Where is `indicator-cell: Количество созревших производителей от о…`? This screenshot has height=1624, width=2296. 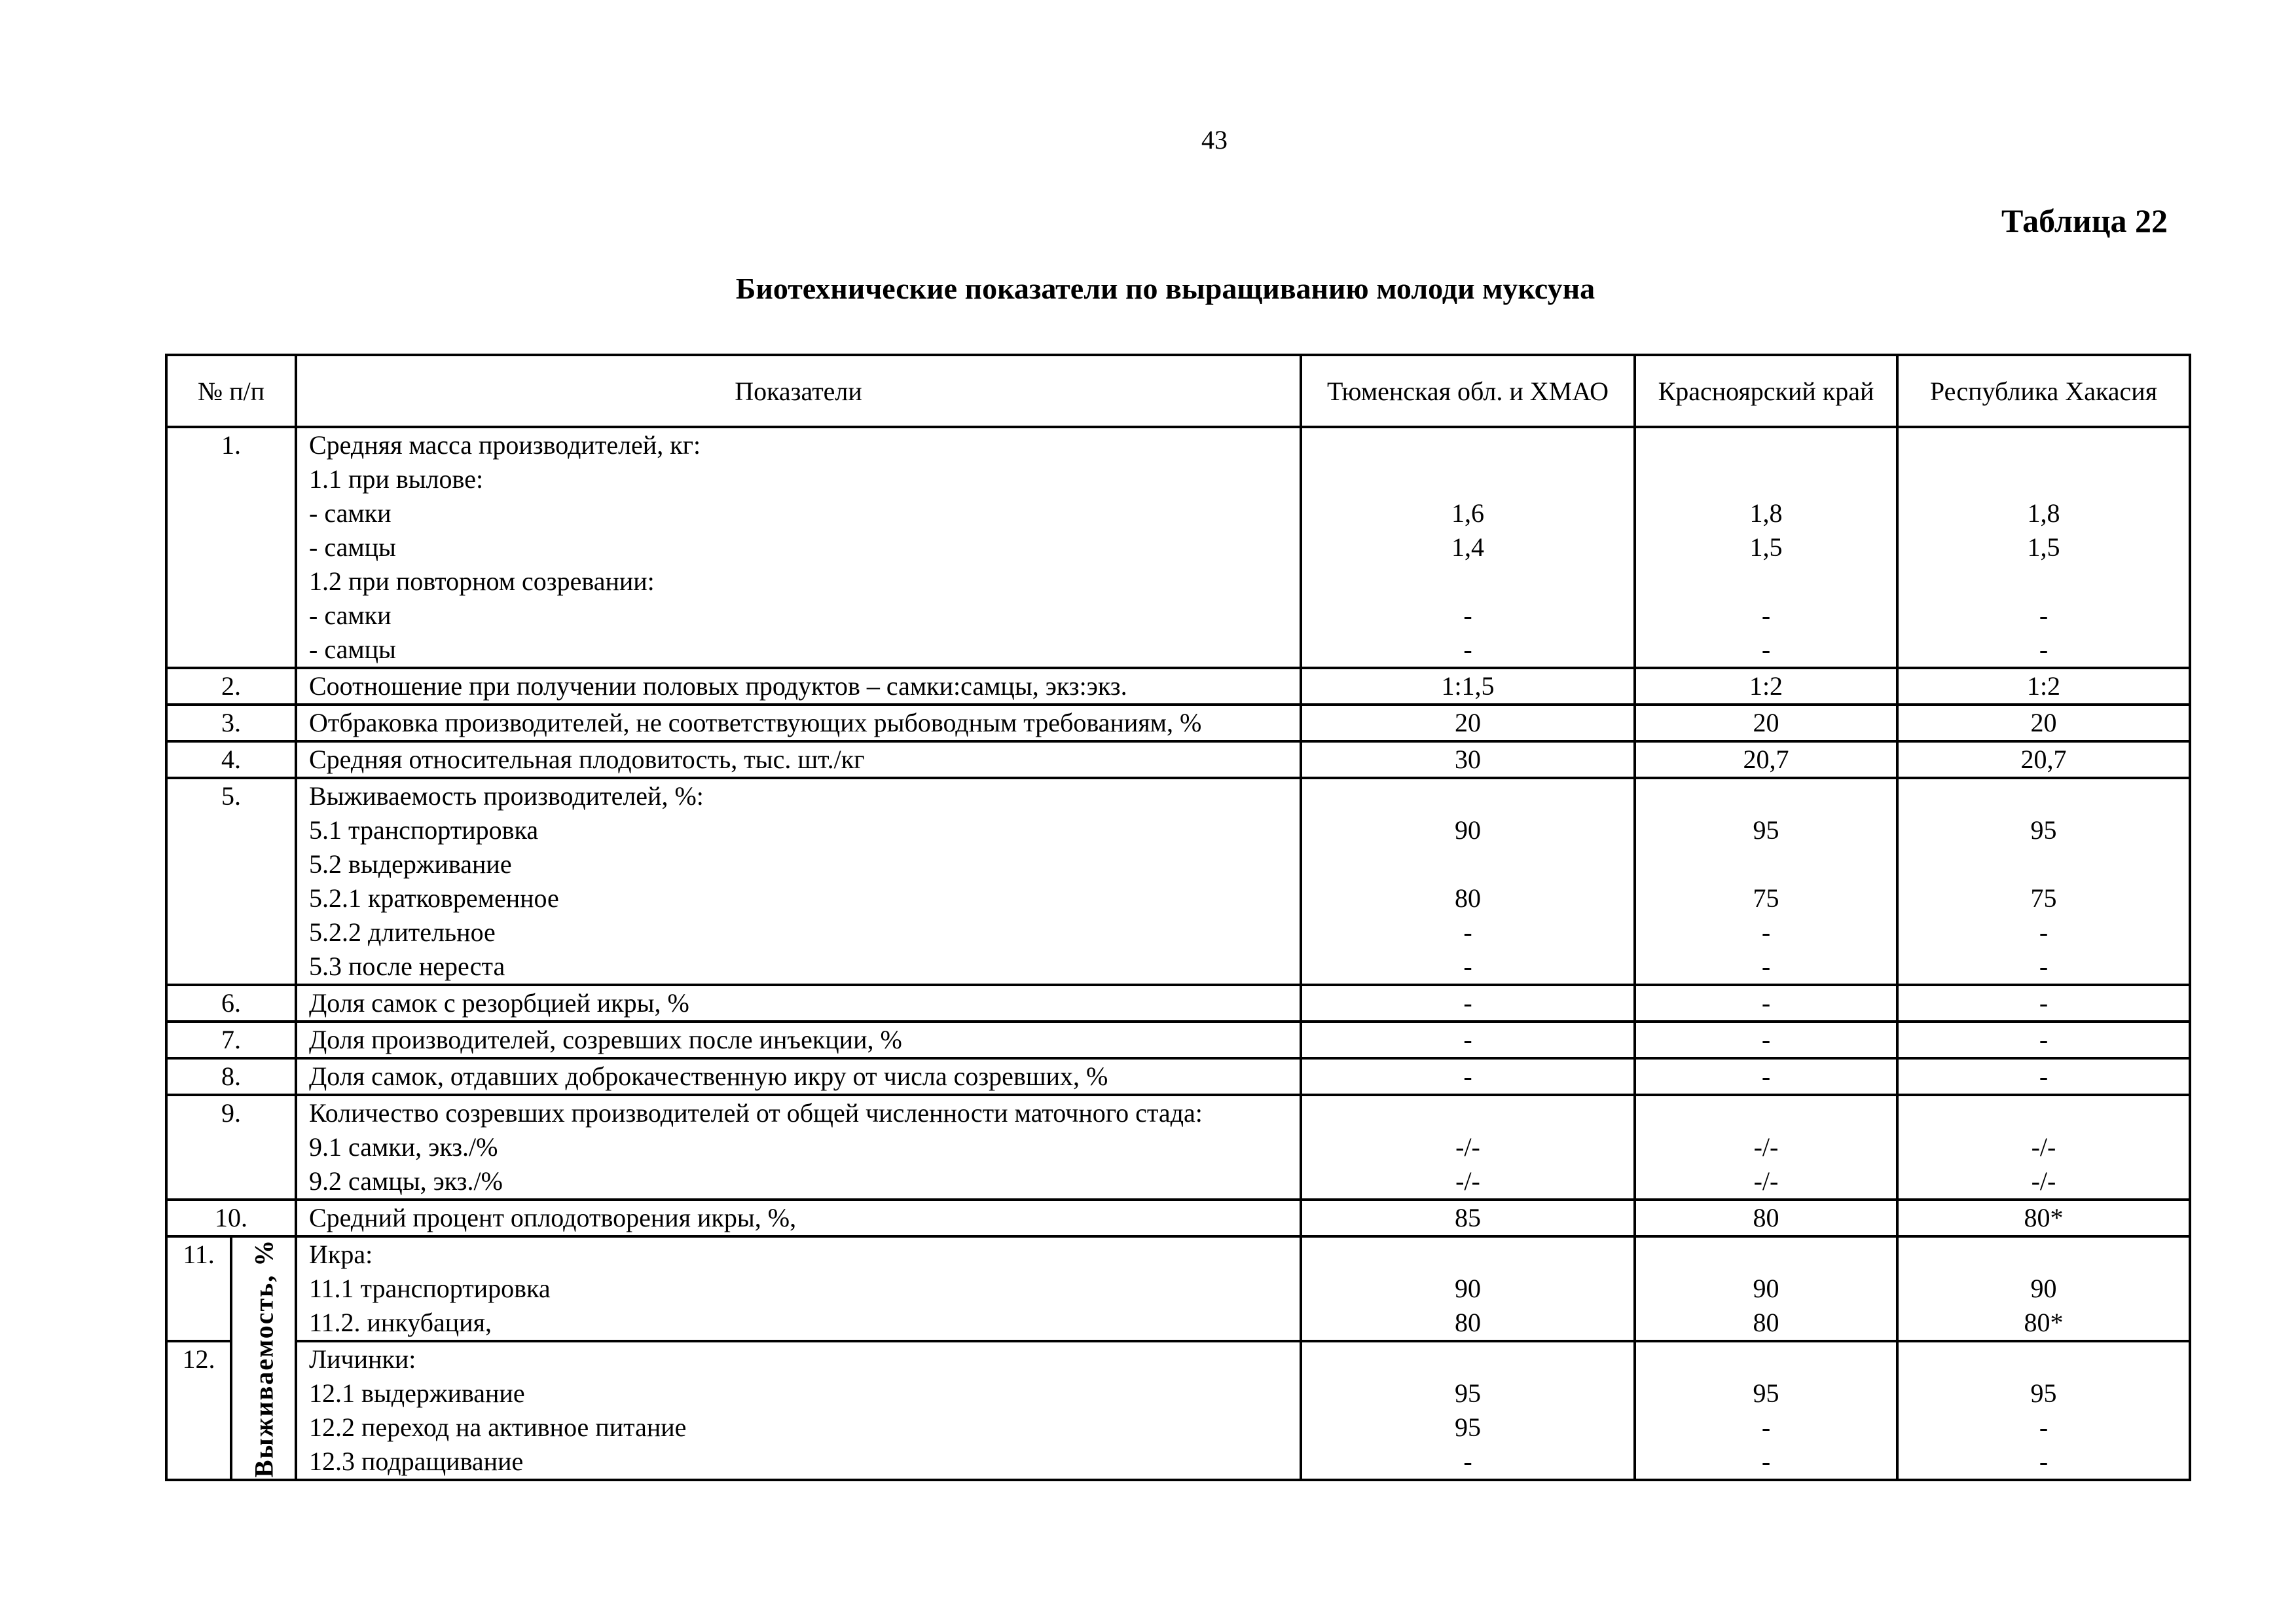 indicator-cell: Количество созревших производителей от о… is located at coordinates (798, 1147).